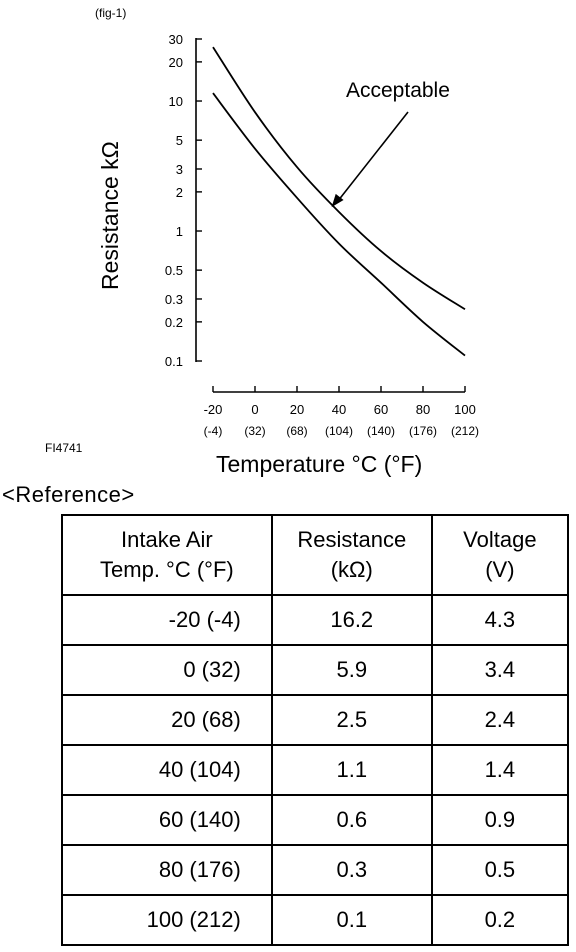 The height and width of the screenshot is (952, 576). Describe the element at coordinates (296, 431) in the screenshot. I see `x-tick-label-fahrenheit: (68)` at that location.